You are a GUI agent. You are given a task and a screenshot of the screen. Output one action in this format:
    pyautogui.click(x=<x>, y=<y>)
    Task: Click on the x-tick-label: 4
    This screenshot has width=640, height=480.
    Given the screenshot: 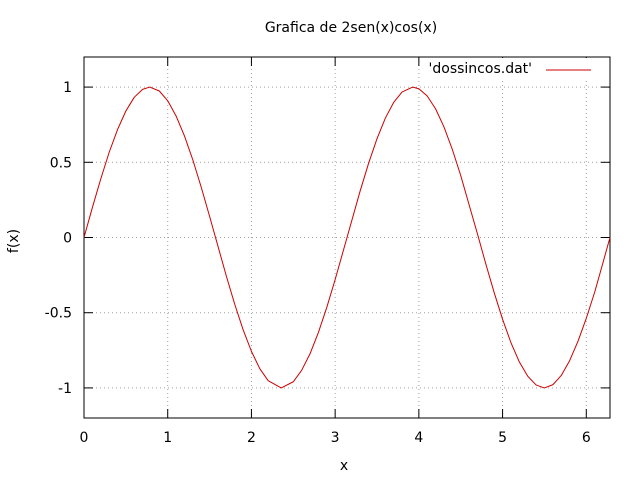 What is the action you would take?
    pyautogui.click(x=418, y=438)
    